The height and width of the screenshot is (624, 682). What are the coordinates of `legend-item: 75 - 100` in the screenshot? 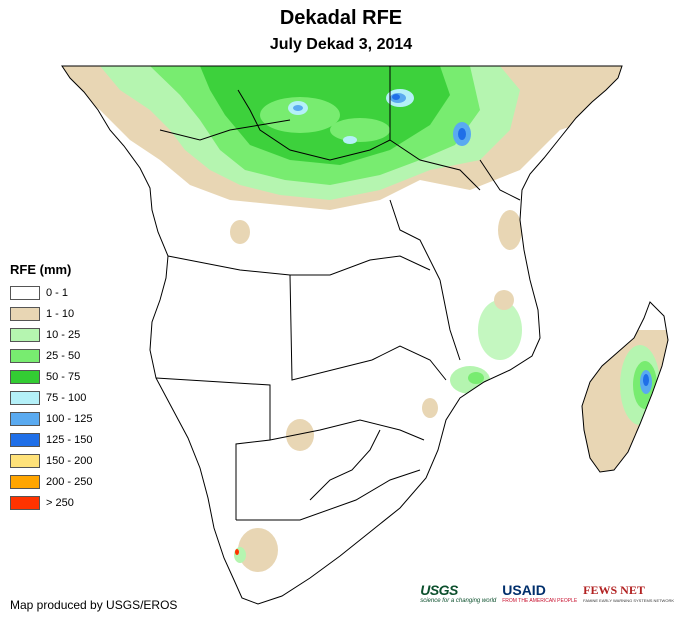 It's located at (51, 397).